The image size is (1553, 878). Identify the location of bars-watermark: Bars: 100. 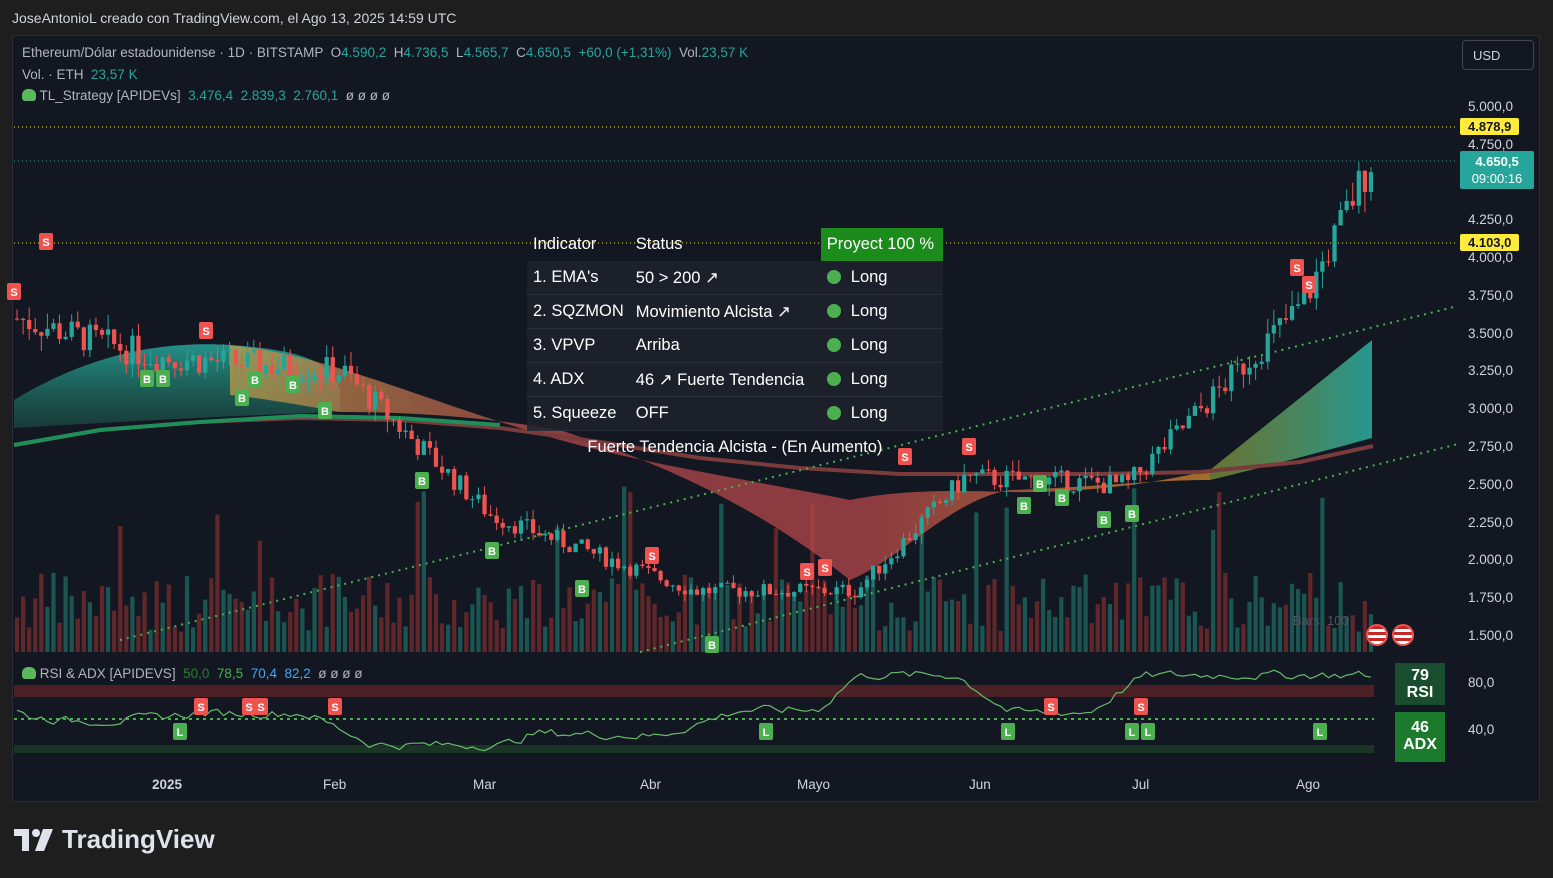
(1321, 620).